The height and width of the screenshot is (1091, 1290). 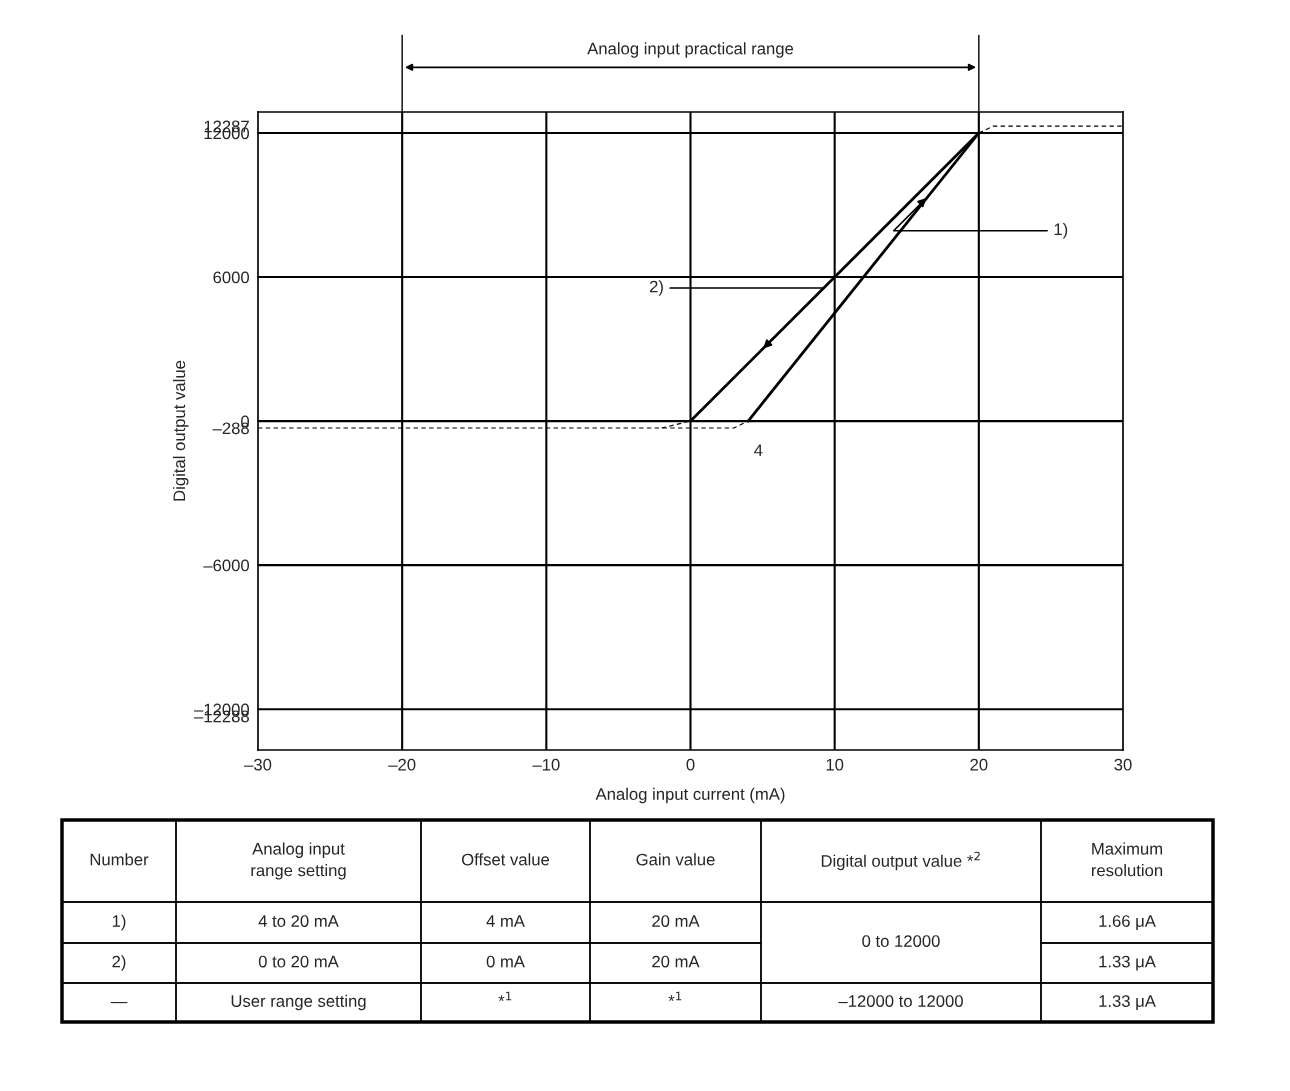 I want to click on category-label: Offset value, so click(x=505, y=859).